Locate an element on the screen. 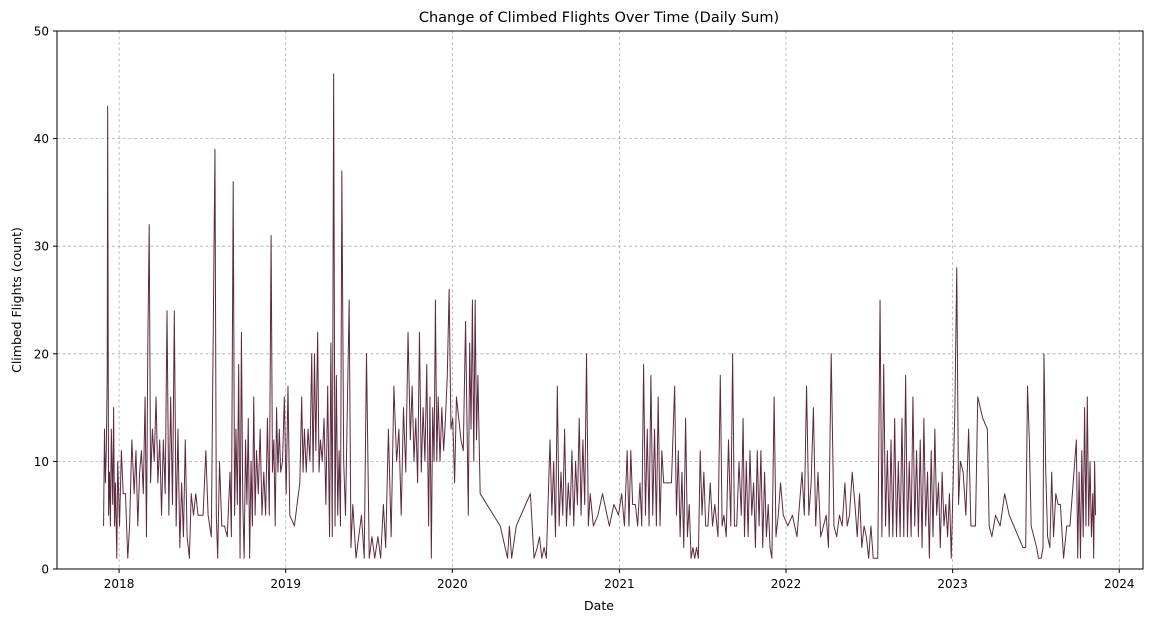 This screenshot has width=1152, height=622. y-tick-label: 30 is located at coordinates (41, 247).